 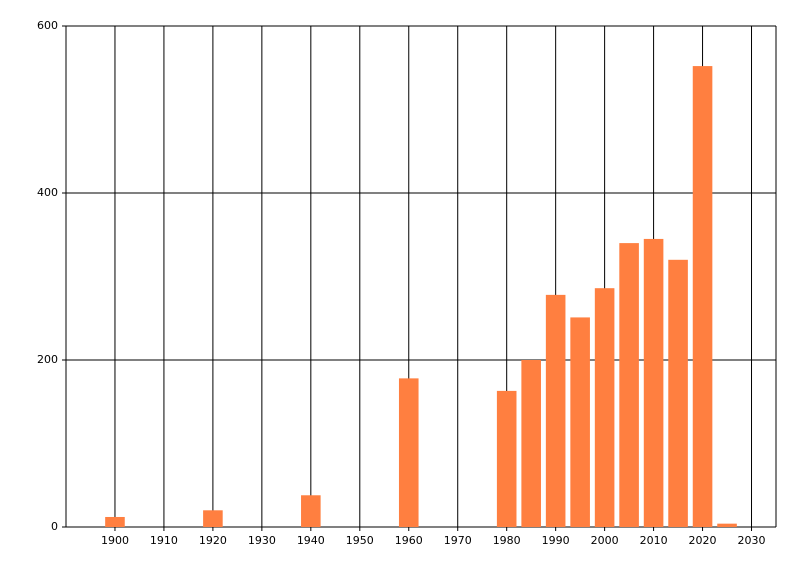 I want to click on x-tick-label: 2030, so click(x=752, y=540).